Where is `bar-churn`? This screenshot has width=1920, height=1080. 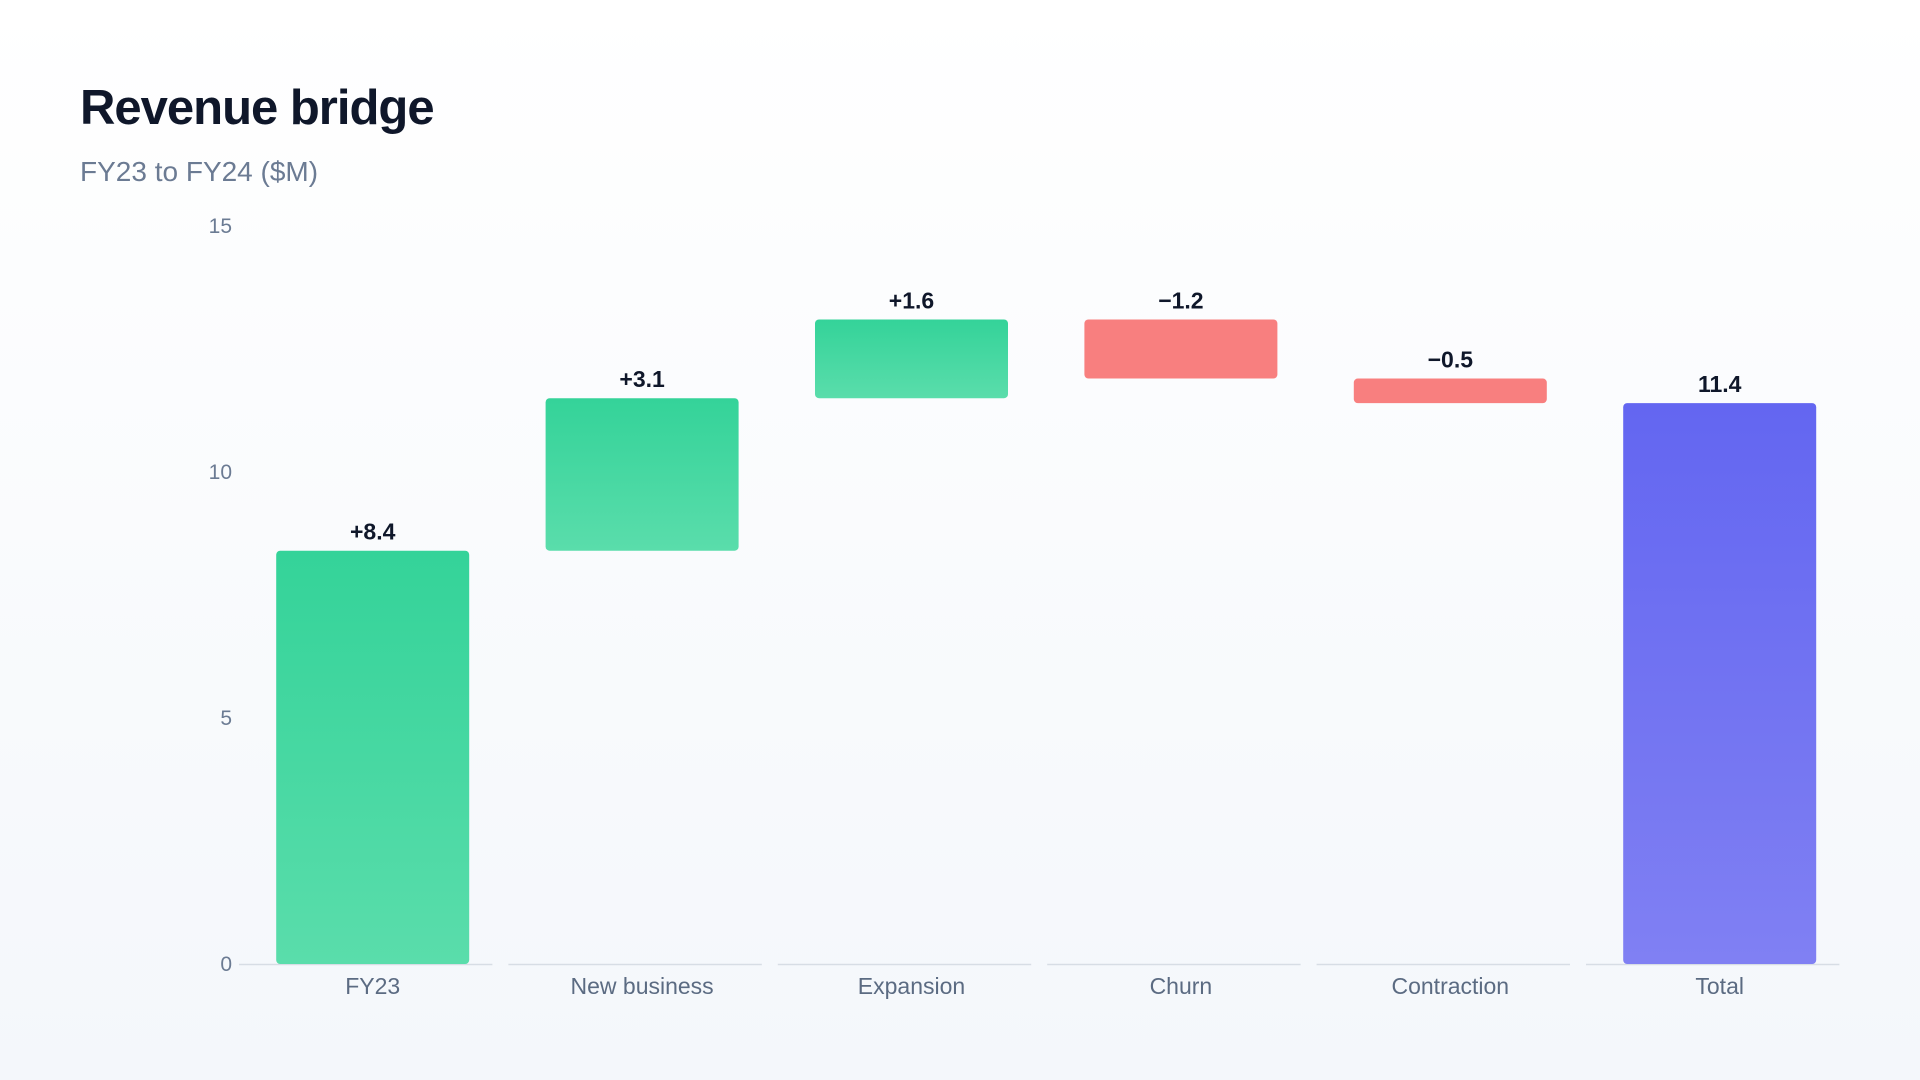
bar-churn is located at coordinates (1181, 349).